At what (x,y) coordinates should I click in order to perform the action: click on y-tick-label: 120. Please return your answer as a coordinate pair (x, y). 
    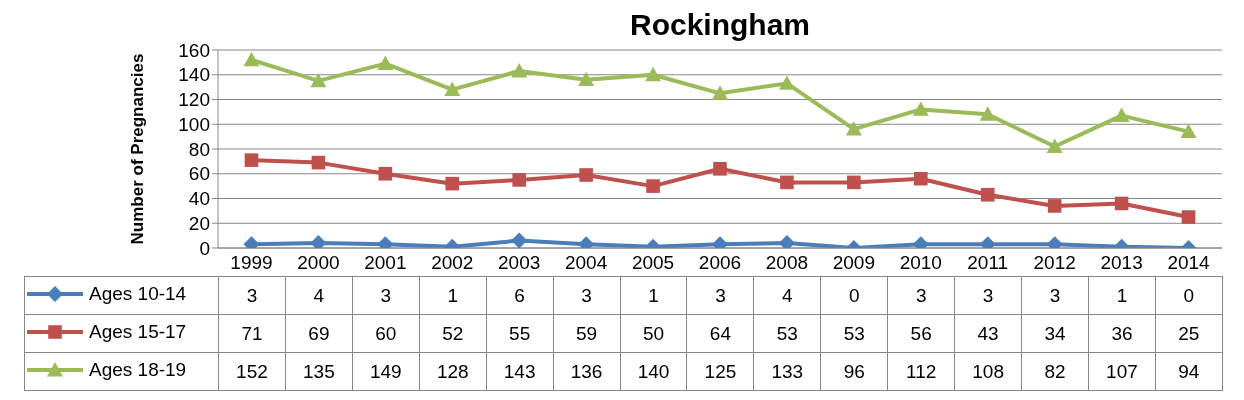
    Looking at the image, I should click on (194, 100).